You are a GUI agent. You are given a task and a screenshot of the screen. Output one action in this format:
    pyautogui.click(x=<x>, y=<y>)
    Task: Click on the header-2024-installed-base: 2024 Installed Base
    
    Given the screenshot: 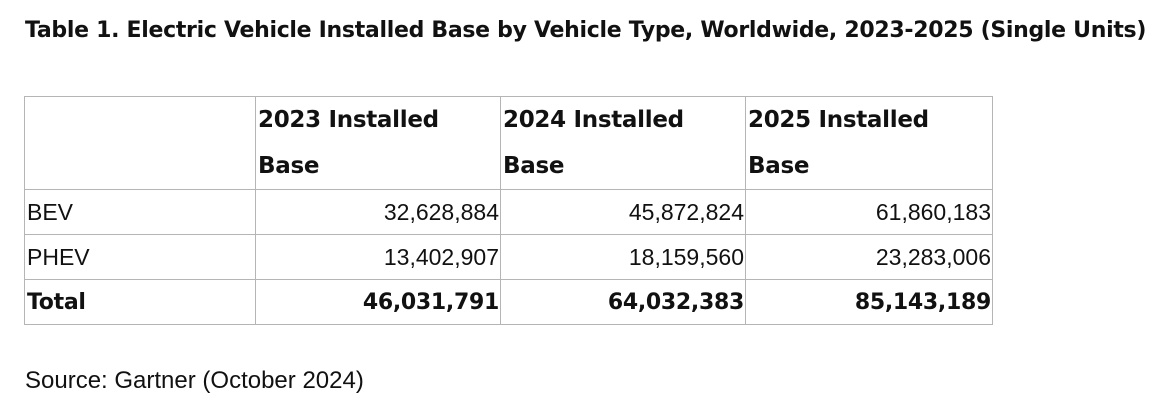 What is the action you would take?
    pyautogui.click(x=623, y=143)
    